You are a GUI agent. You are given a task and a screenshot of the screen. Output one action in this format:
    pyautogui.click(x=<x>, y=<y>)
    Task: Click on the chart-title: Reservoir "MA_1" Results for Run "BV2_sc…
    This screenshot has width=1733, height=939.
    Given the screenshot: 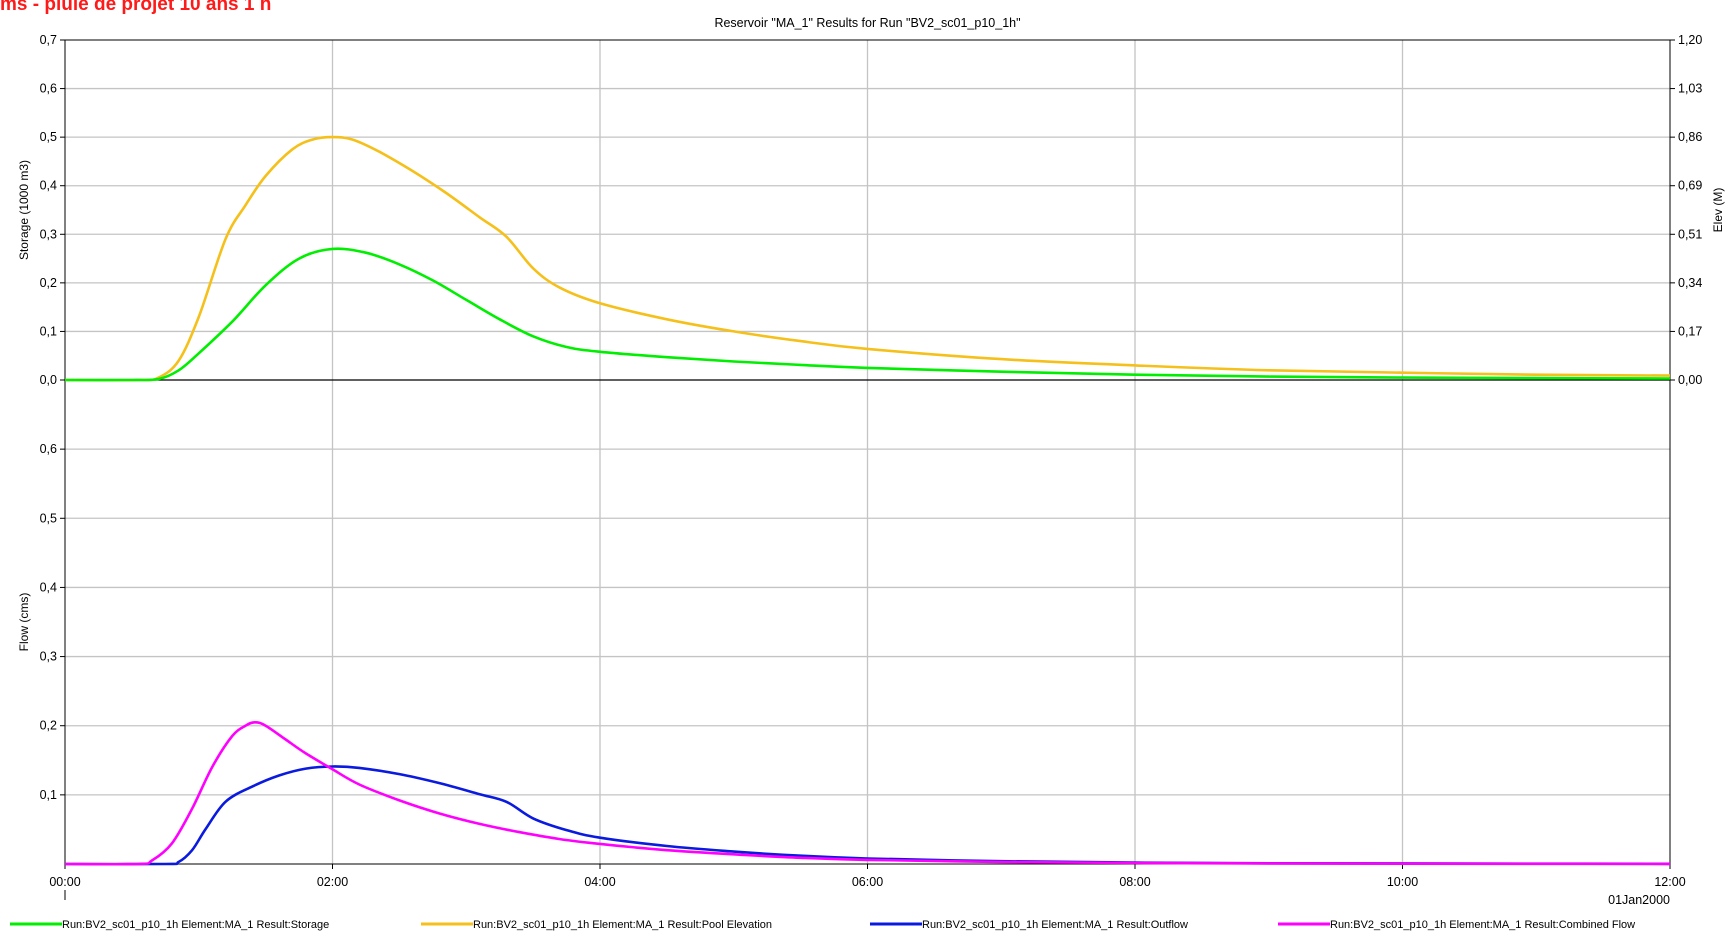 What is the action you would take?
    pyautogui.click(x=867, y=23)
    